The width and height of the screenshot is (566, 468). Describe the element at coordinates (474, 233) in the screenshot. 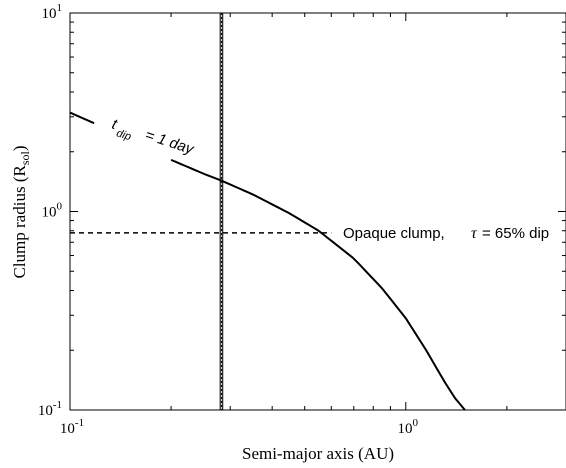

I see `tau-symbol: τ` at that location.